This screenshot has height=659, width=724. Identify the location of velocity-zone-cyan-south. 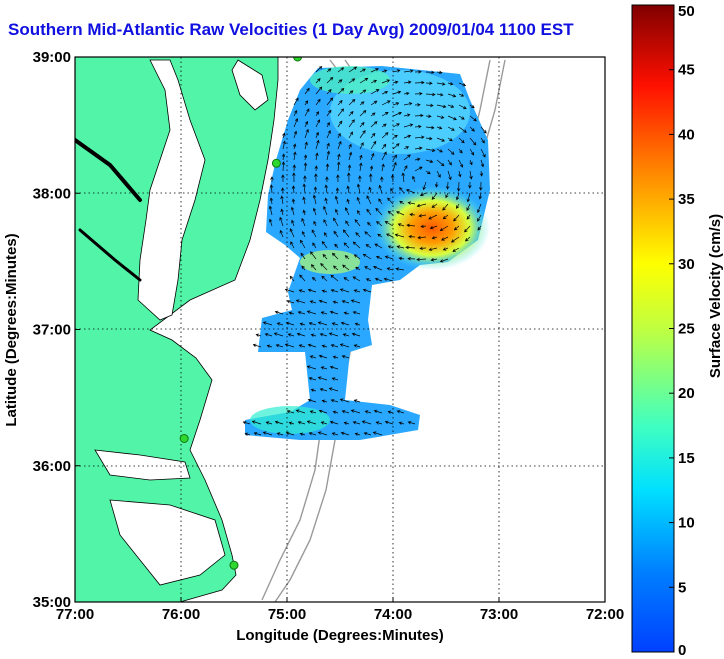
(290, 420).